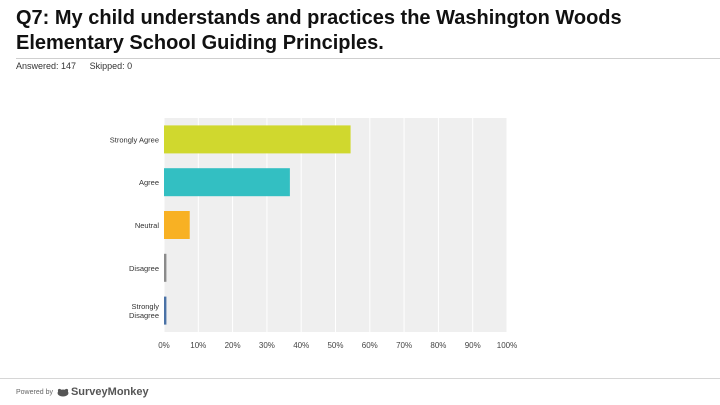 The image size is (720, 405). I want to click on footer-divider, so click(360, 378).